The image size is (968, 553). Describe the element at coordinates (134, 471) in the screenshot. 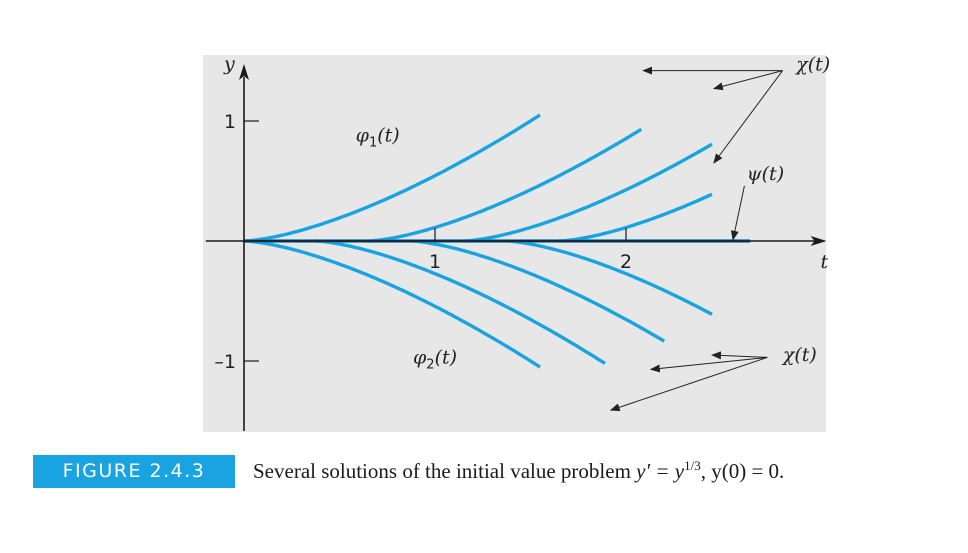

I see `figure-label: FIGURE 2.4.3` at that location.